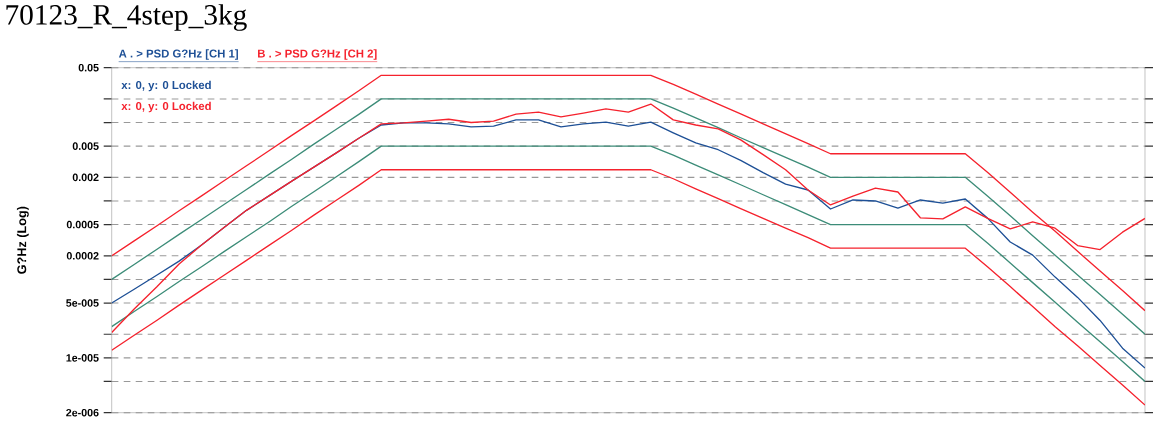  I want to click on y-tick-label: 0.002, so click(85, 177).